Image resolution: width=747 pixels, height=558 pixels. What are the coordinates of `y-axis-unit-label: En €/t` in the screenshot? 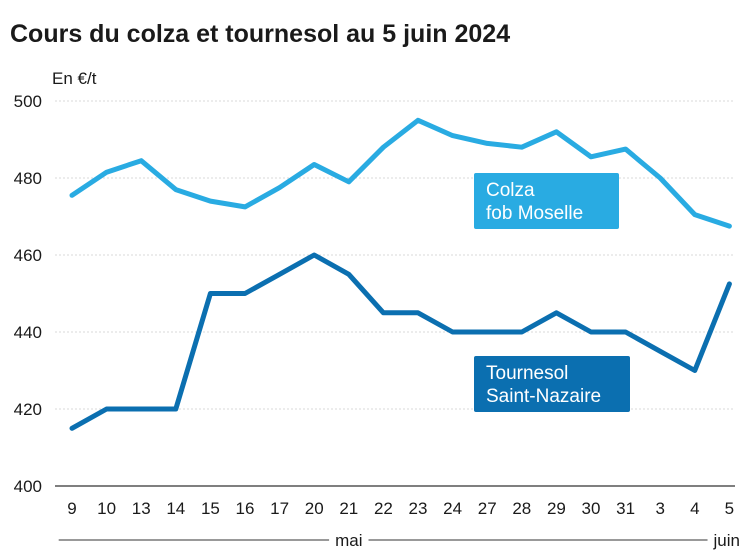 It's located at (74, 78).